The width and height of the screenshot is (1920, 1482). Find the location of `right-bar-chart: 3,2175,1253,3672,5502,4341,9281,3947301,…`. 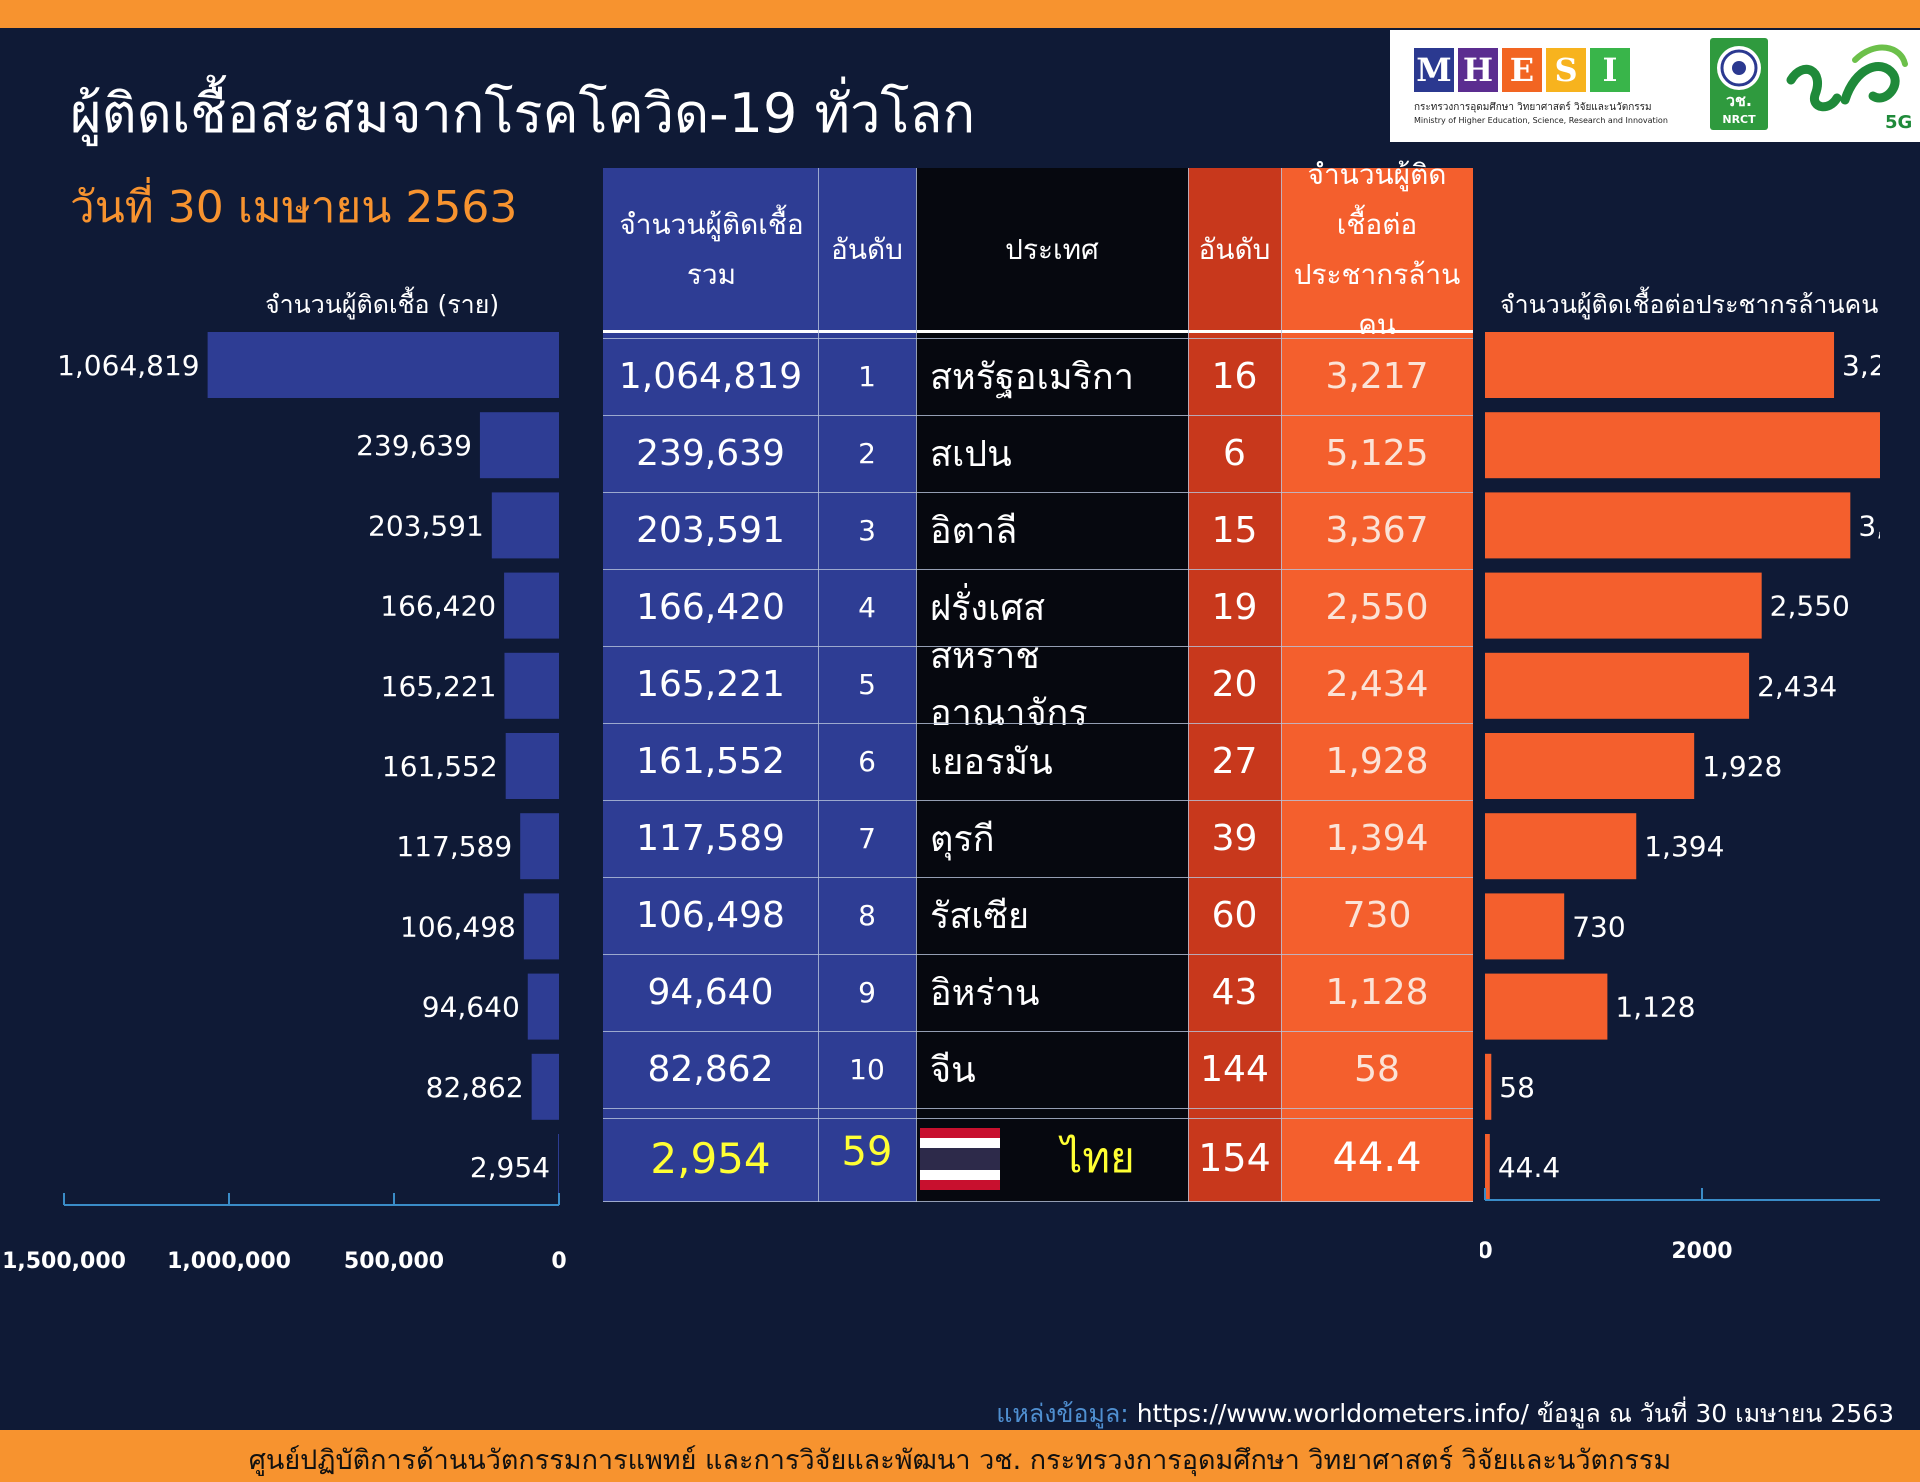

right-bar-chart: 3,2175,1253,3672,5502,4341,9281,3947301,… is located at coordinates (1680, 798).